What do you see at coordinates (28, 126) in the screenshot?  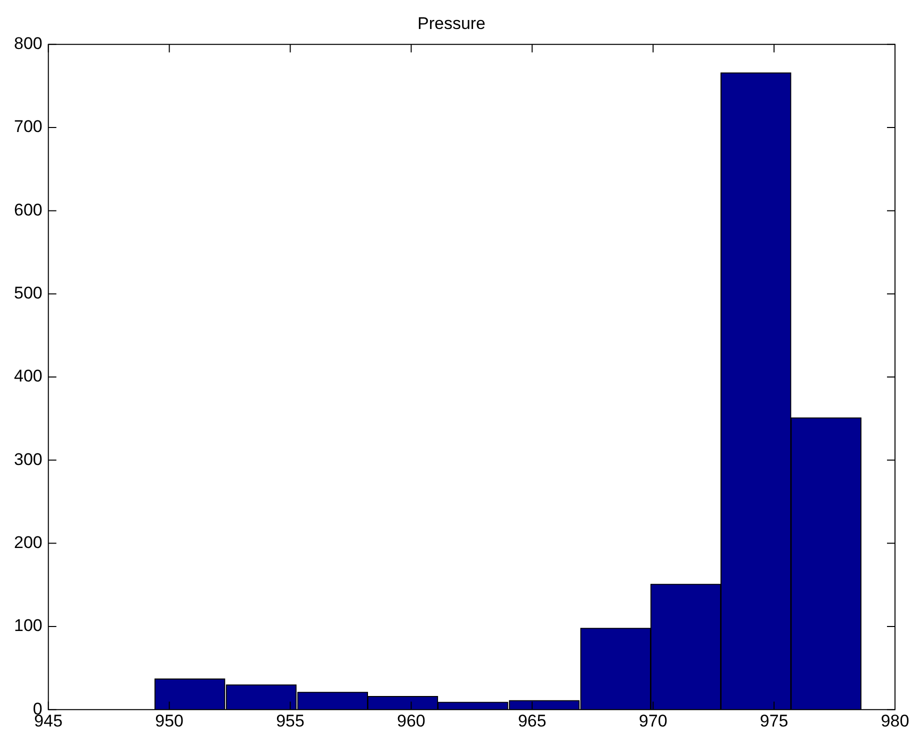 I see `y-tick-label: 700` at bounding box center [28, 126].